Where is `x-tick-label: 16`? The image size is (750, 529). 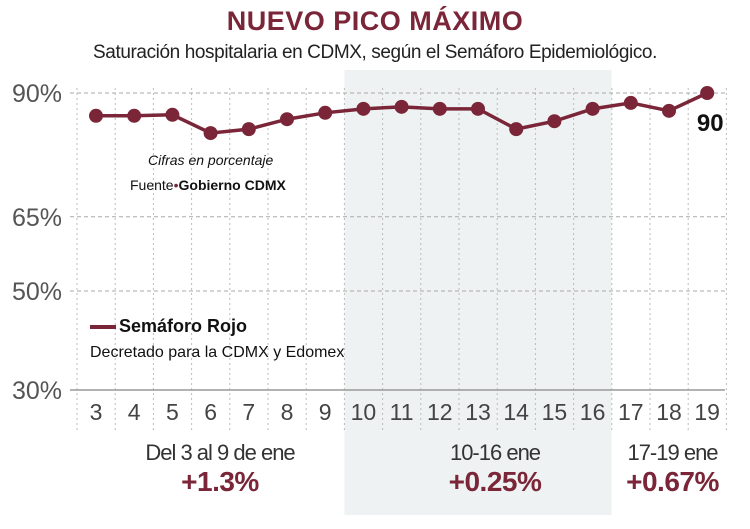
x-tick-label: 16 is located at coordinates (593, 412).